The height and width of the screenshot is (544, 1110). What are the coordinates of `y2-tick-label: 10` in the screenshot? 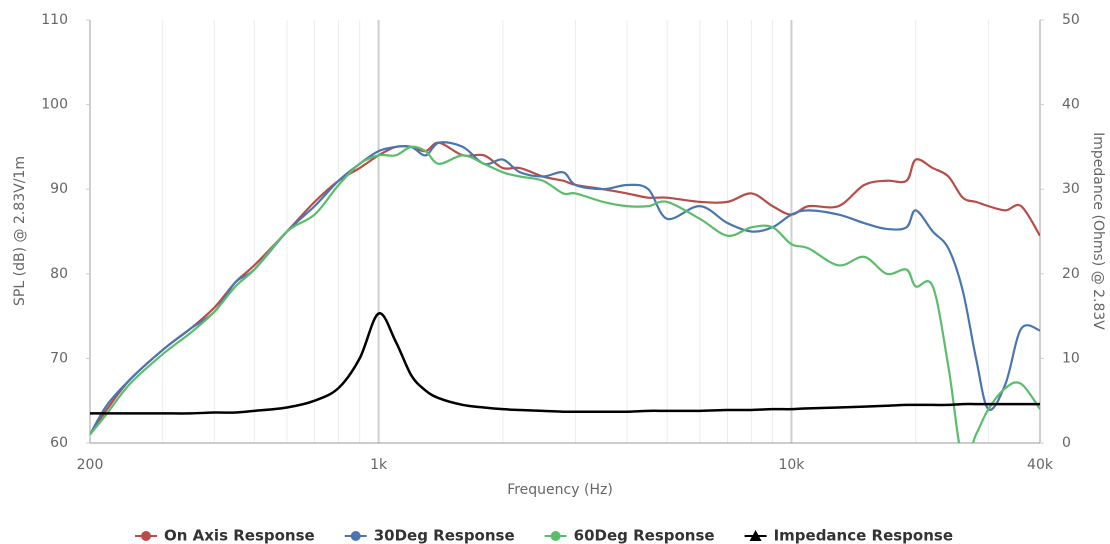 It's located at (1071, 358).